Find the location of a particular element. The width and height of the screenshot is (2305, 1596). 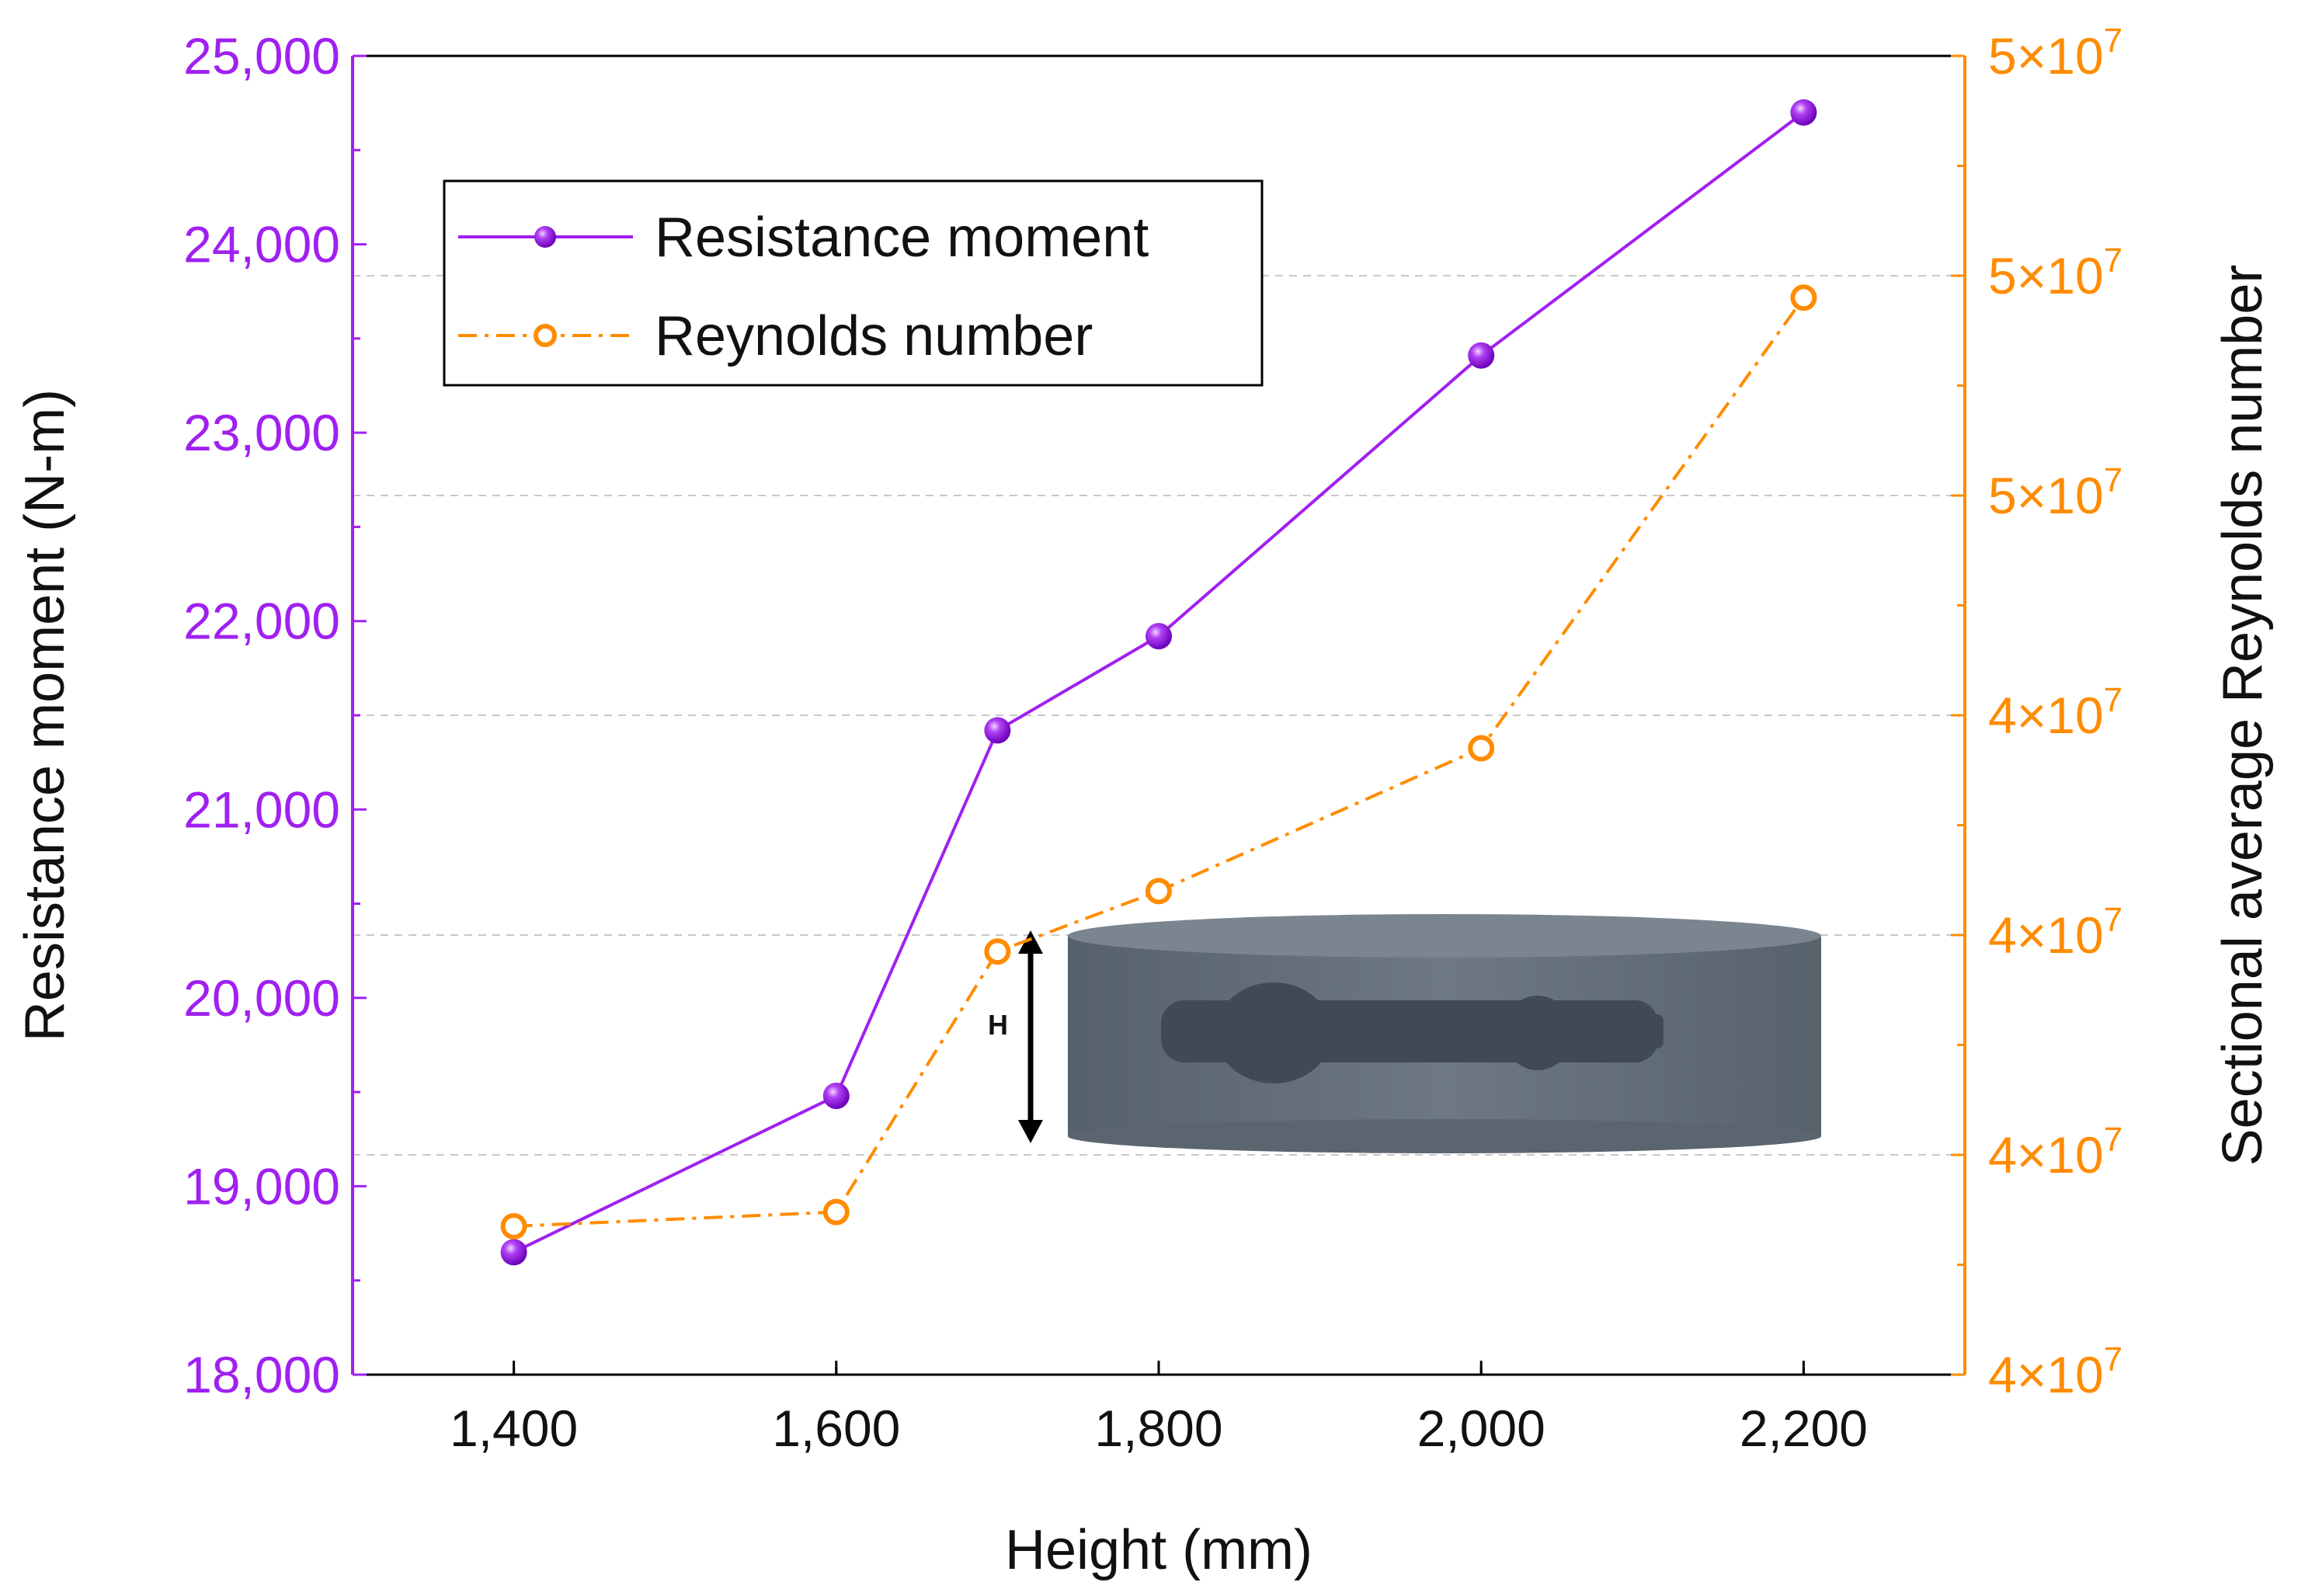

x-tick-label: 2,000 is located at coordinates (1481, 1428).